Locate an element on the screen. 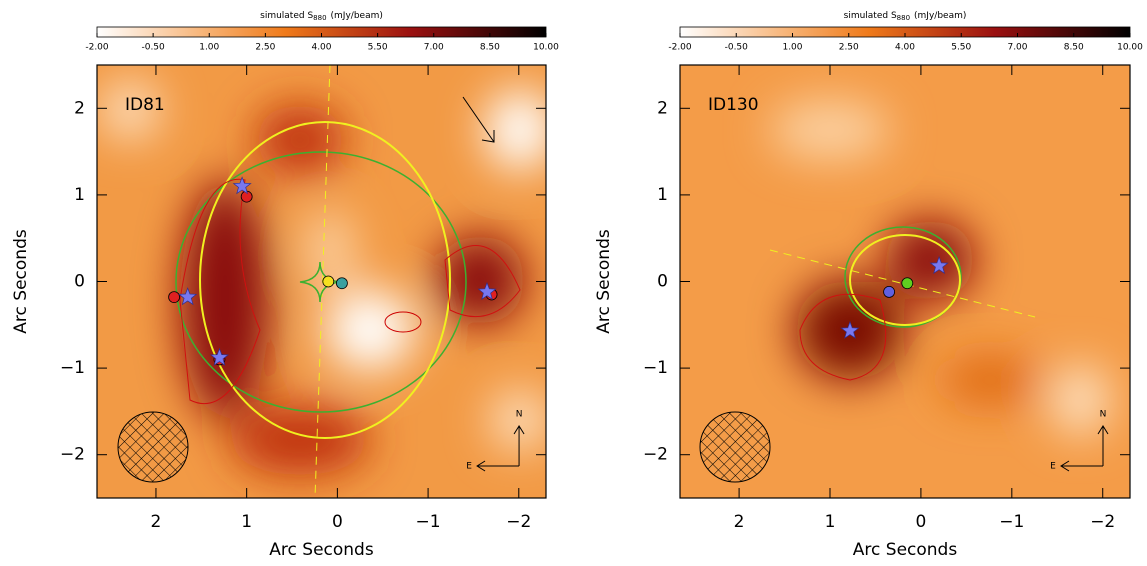 The height and width of the screenshot is (566, 1147). panel-label: ID81 is located at coordinates (145, 105).